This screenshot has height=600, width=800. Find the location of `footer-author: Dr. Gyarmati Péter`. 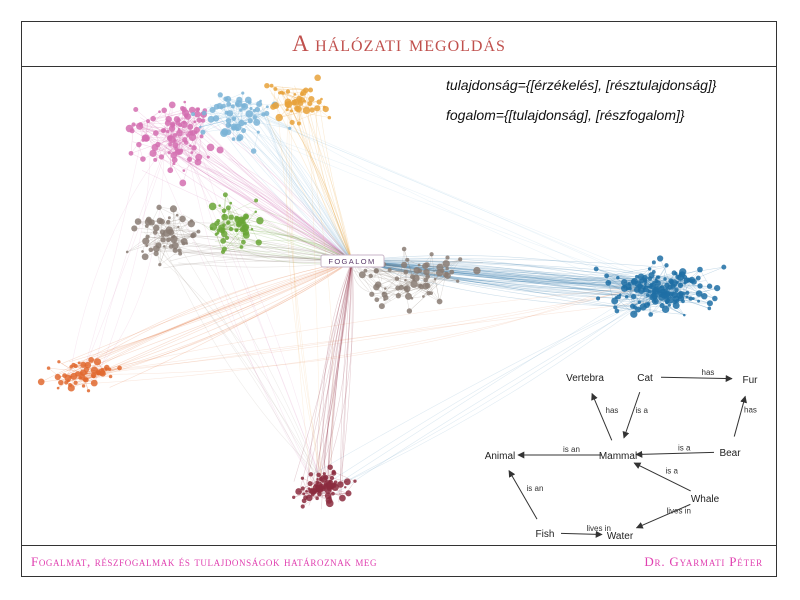

footer-author: Dr. Gyarmati Péter is located at coordinates (703, 561).